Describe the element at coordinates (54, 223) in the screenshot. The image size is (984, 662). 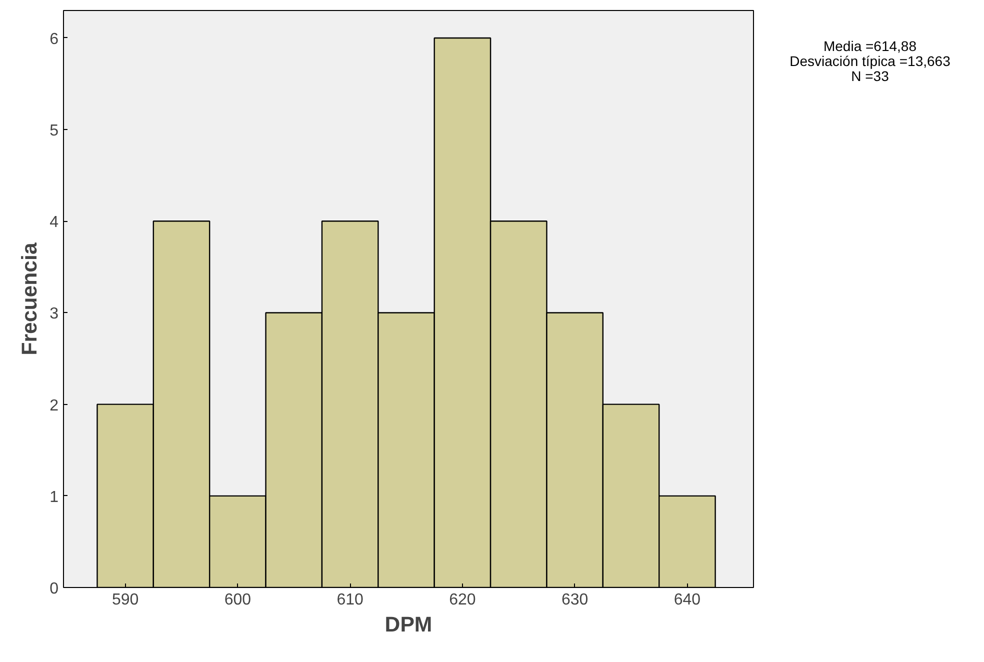
I see `y-tick-label: 4` at that location.